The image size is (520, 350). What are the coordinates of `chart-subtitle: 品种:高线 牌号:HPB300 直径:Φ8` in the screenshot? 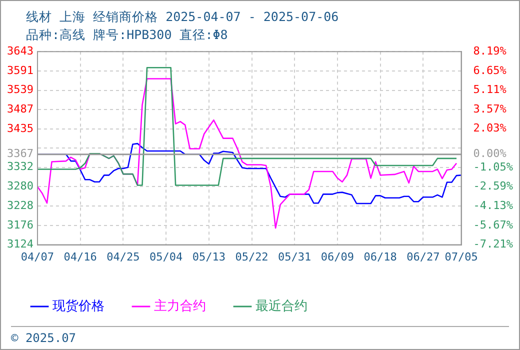 It's located at (127, 35).